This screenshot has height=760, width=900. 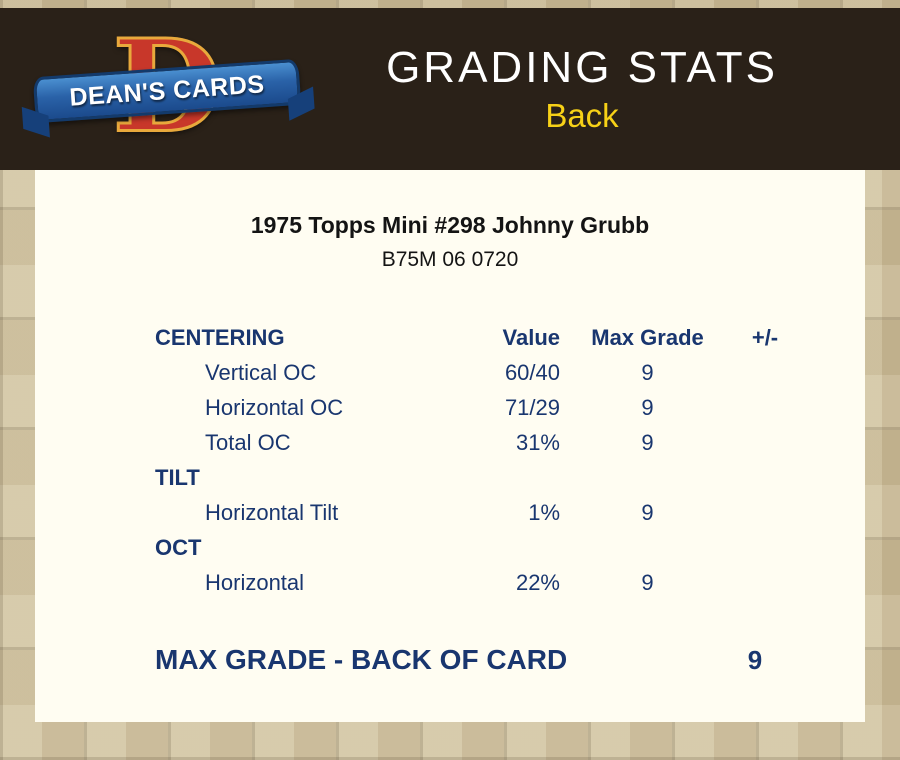 What do you see at coordinates (510, 512) in the screenshot?
I see `table-row: Horizontal Tilt 1% 9` at bounding box center [510, 512].